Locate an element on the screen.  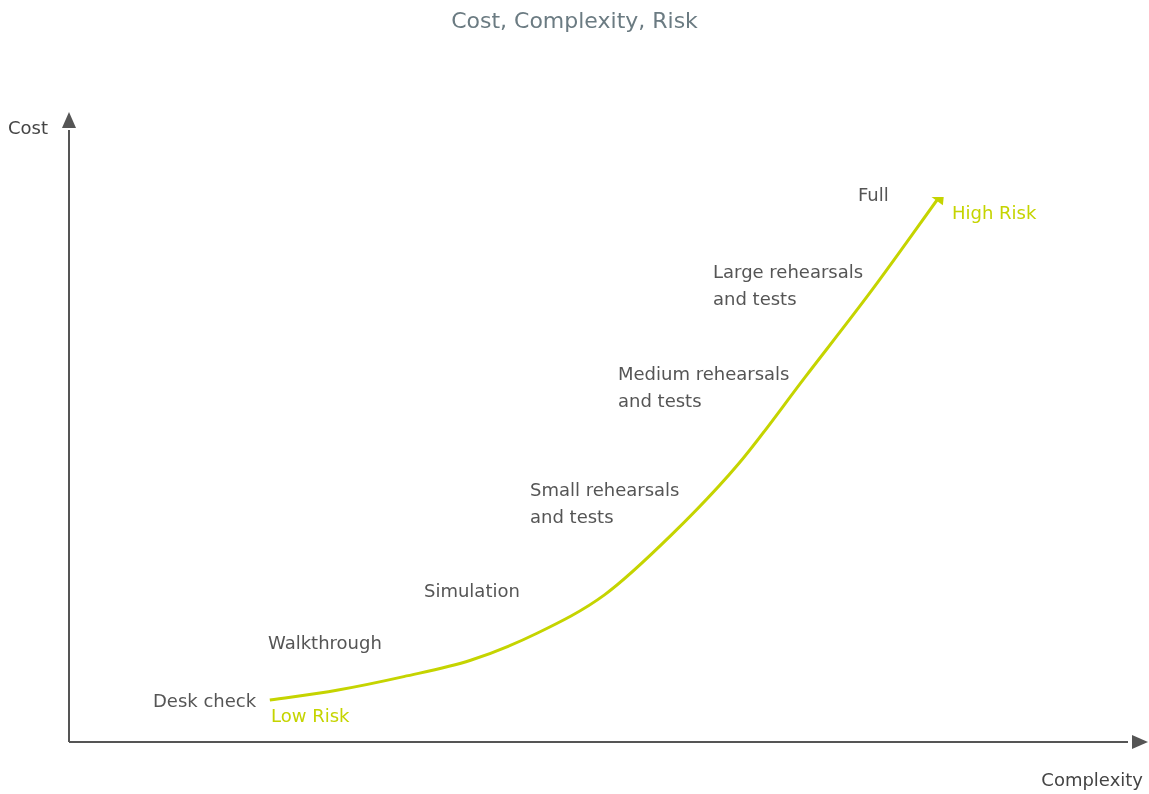
annotation: High Risk is located at coordinates (994, 212).